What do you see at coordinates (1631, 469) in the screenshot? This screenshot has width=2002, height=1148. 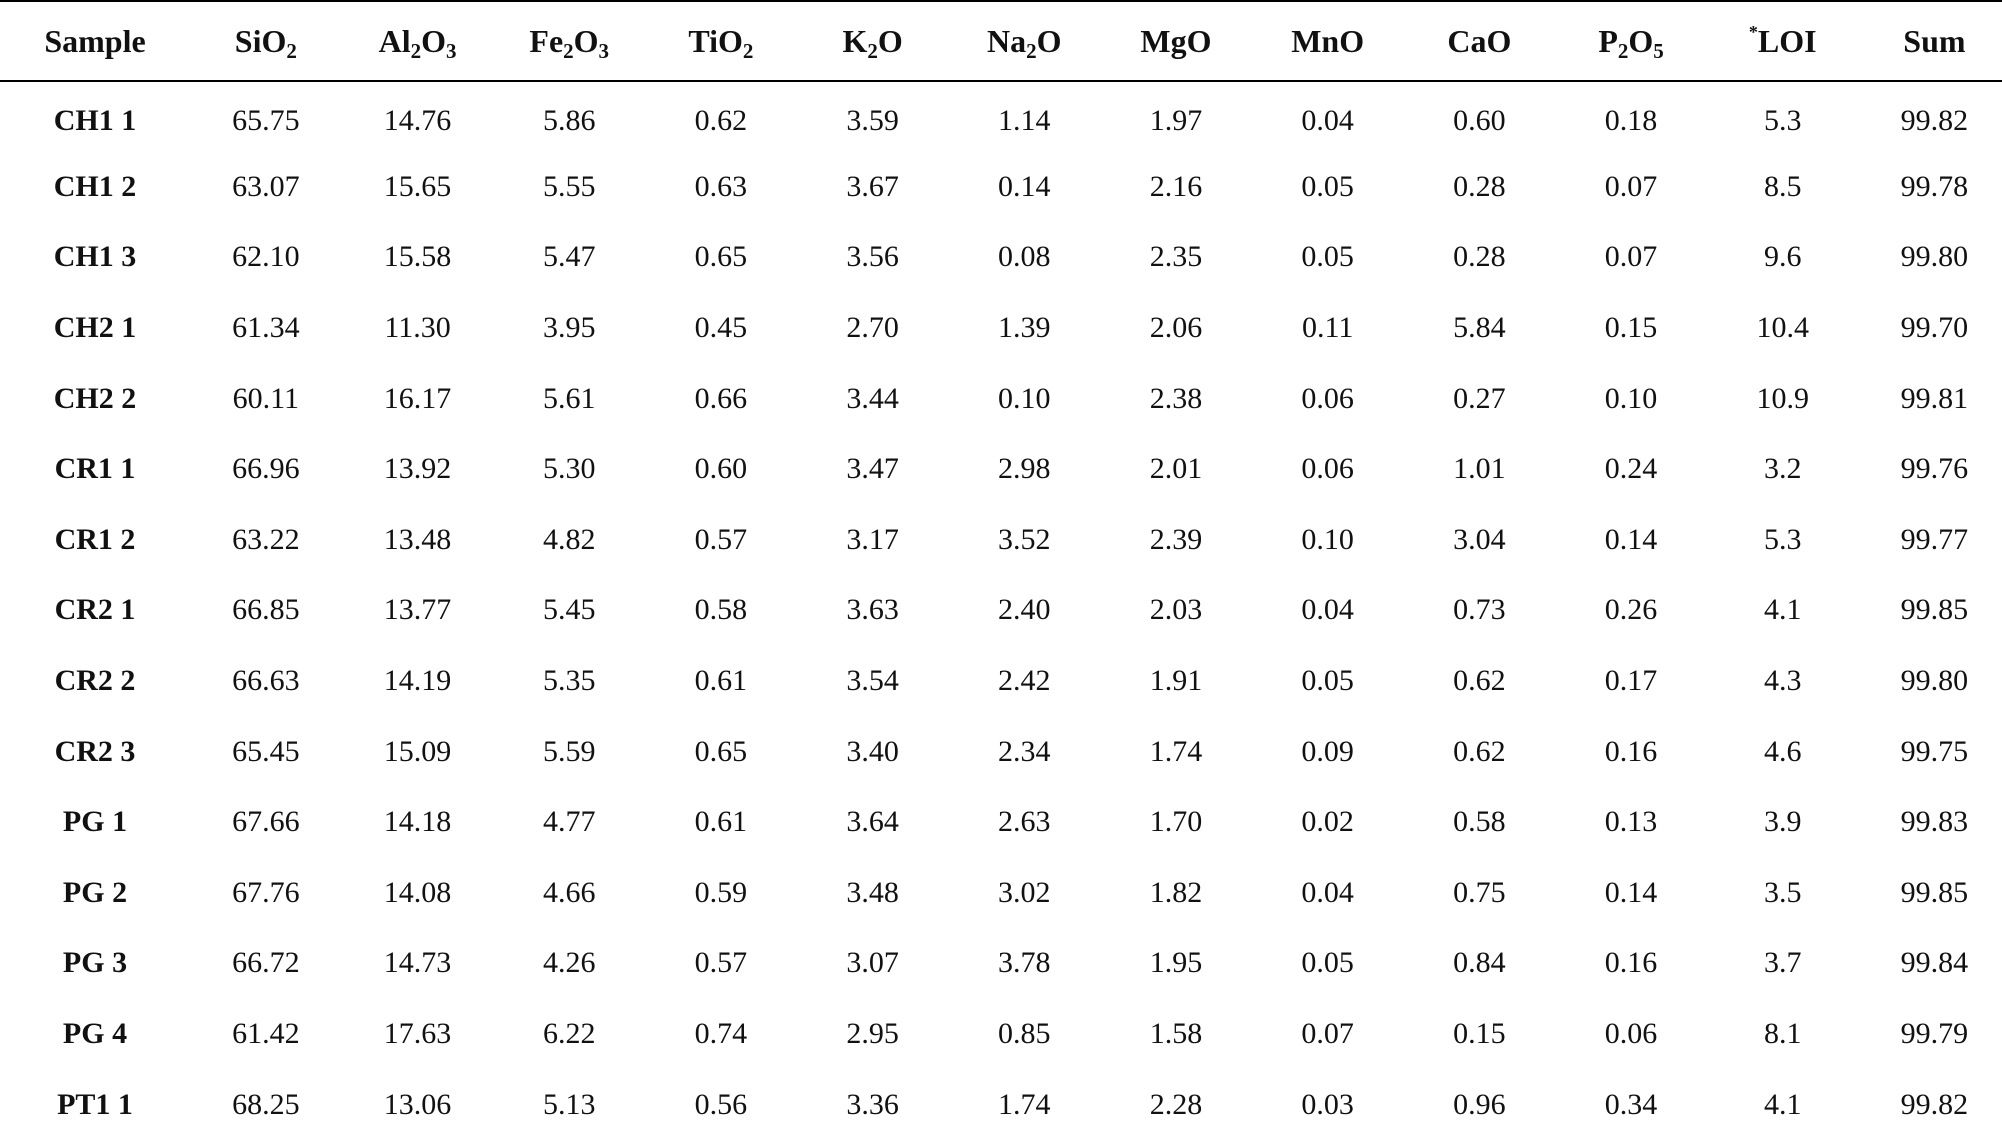 I see `value-cell-p2o5: 0.24` at bounding box center [1631, 469].